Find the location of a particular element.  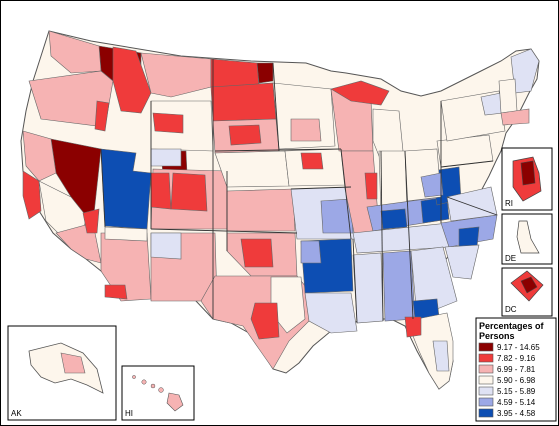

region-kentucky-central is located at coordinates (394, 219).